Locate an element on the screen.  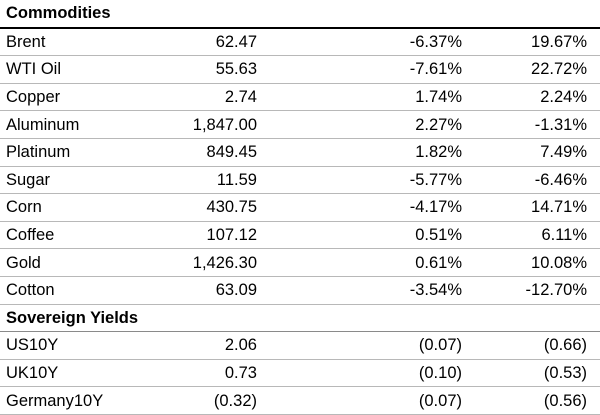
row-name: UK10Y is located at coordinates (67, 373).